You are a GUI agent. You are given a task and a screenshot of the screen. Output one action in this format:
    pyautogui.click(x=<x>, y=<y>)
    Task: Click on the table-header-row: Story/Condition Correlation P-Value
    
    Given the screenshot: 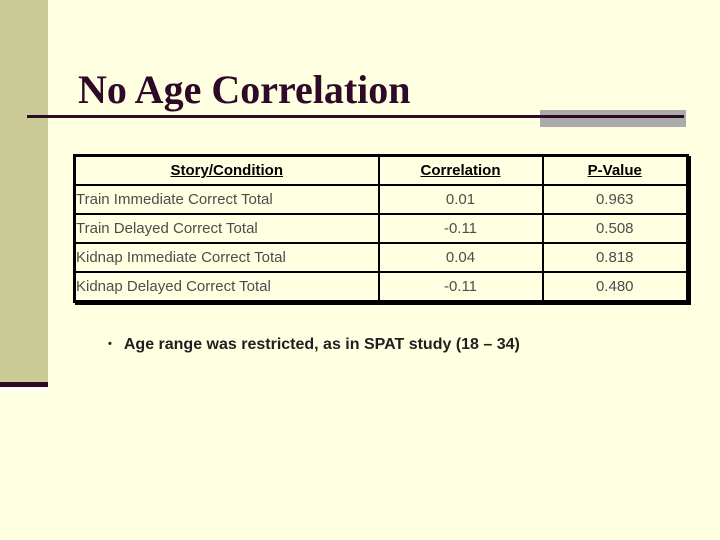 What is the action you would take?
    pyautogui.click(x=381, y=170)
    